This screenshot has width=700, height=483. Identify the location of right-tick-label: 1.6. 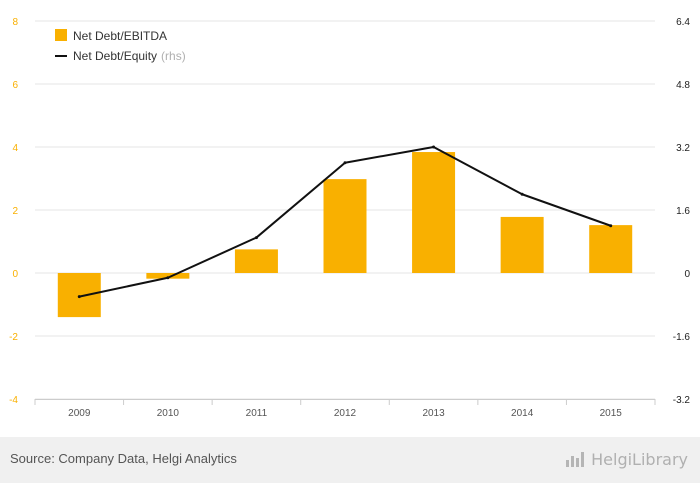
(683, 211).